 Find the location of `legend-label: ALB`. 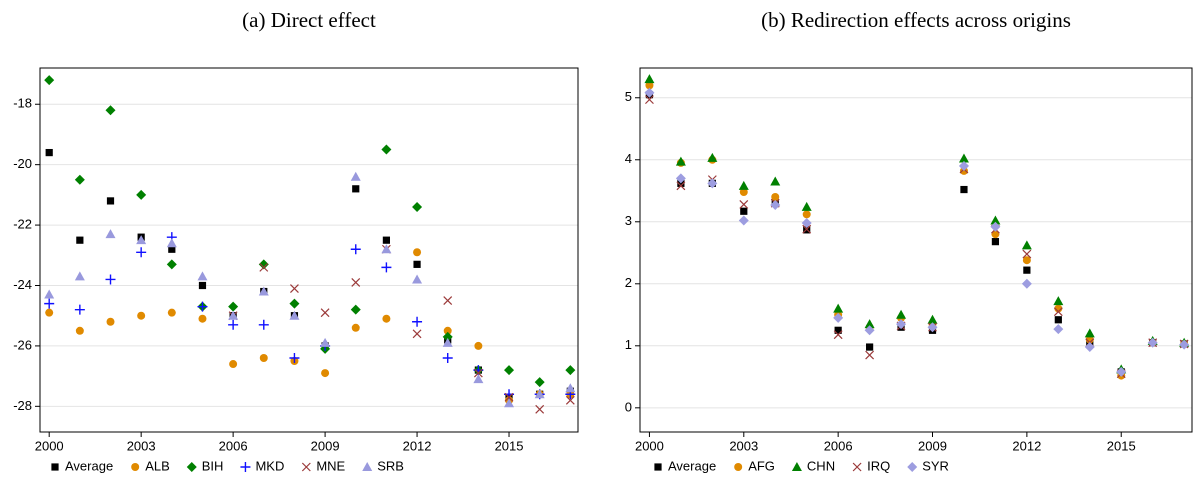

legend-label: ALB is located at coordinates (157, 465).